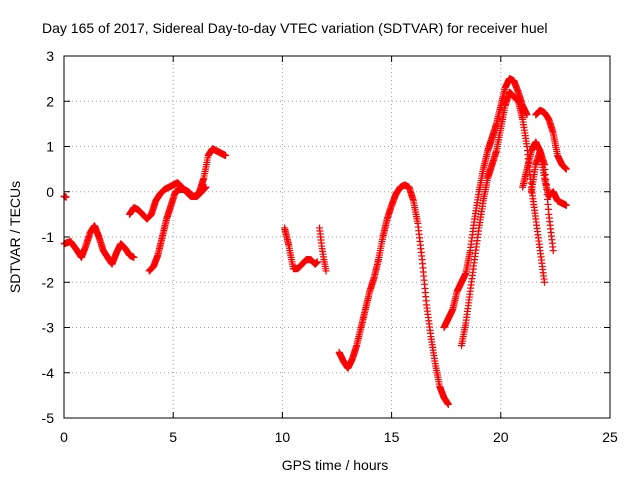 Image resolution: width=640 pixels, height=480 pixels. Describe the element at coordinates (48, 237) in the screenshot. I see `y-tick-label: -1` at that location.